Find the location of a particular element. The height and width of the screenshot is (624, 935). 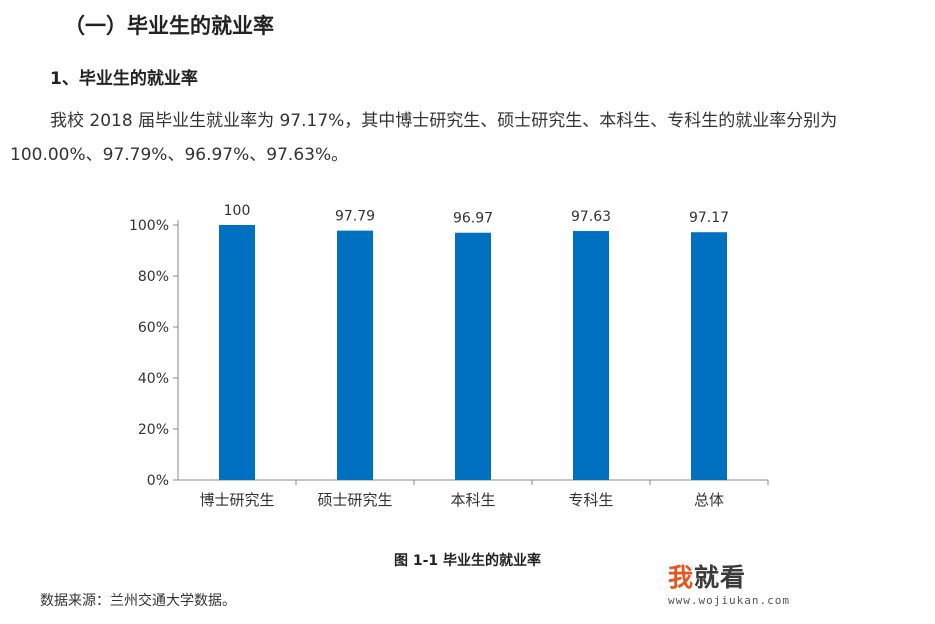

data-label: 100 is located at coordinates (237, 211).